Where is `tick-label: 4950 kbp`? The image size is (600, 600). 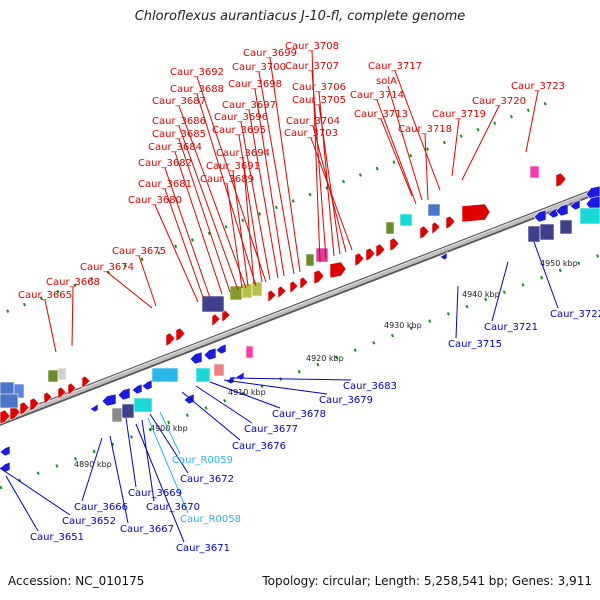
tick-label: 4950 kbp is located at coordinates (559, 263).